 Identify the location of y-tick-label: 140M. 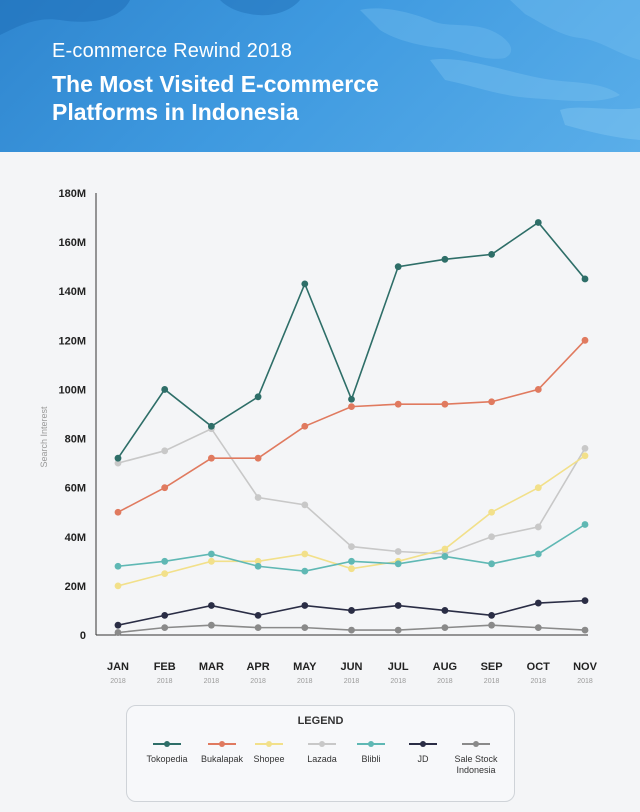
(72, 292).